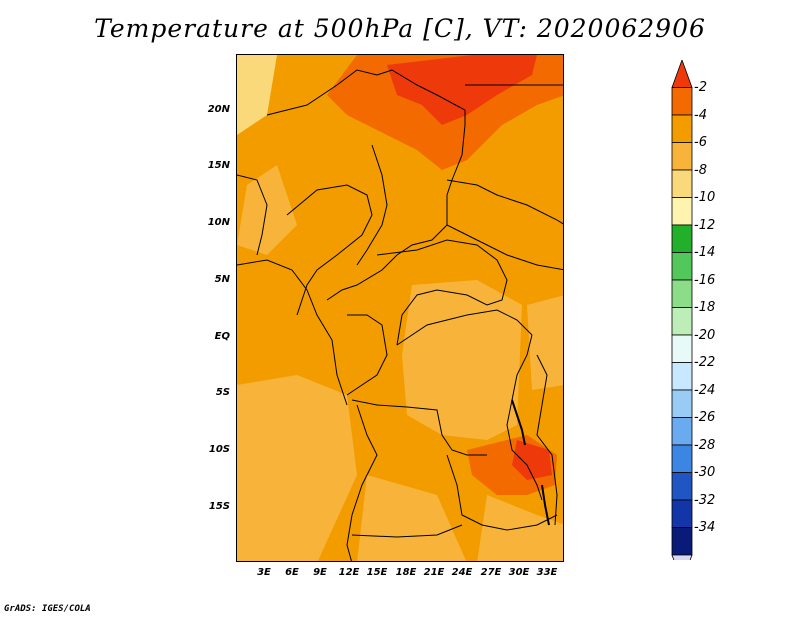 Image resolution: width=800 pixels, height=618 pixels. I want to click on lat-label: 15S, so click(219, 506).